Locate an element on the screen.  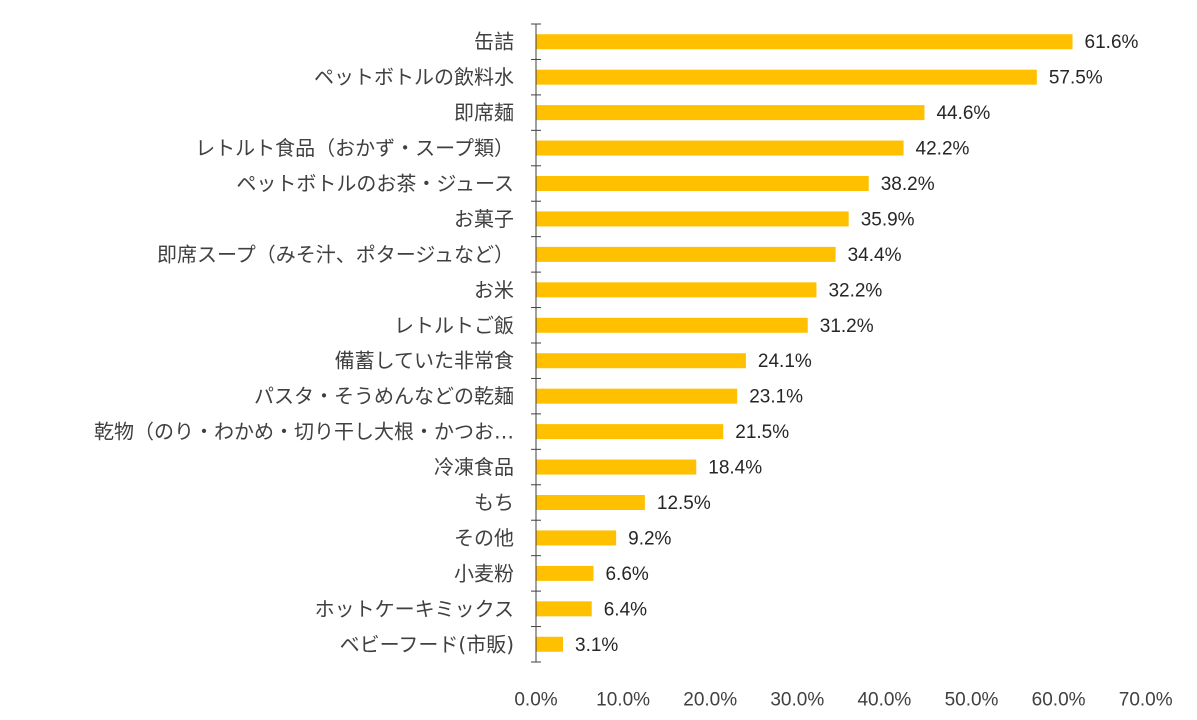
category-label: お菓子 is located at coordinates (484, 219).